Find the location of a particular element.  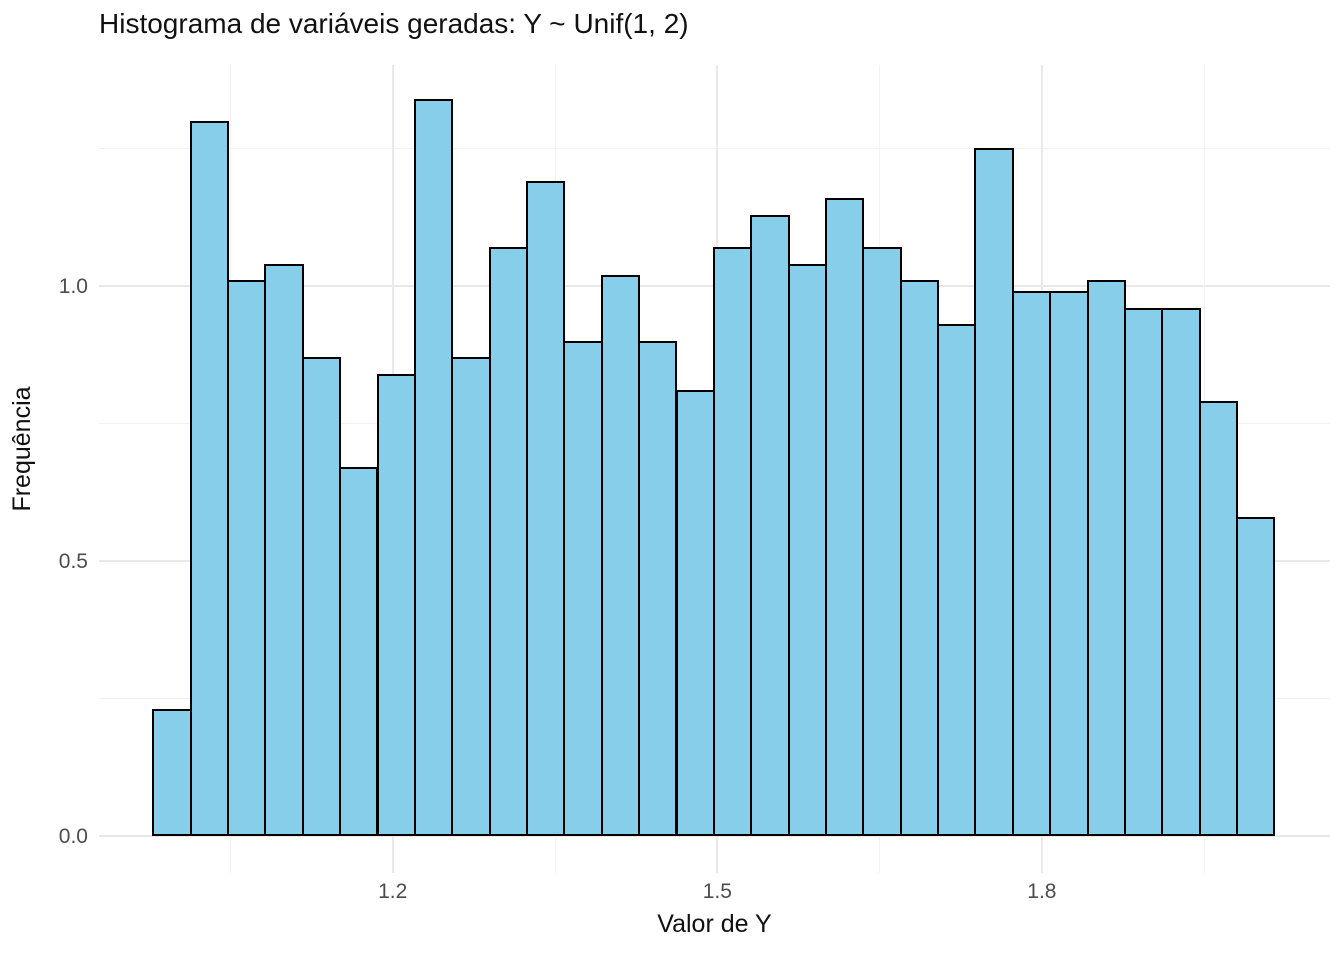

y-axis-title: Frequência is located at coordinates (22, 449).